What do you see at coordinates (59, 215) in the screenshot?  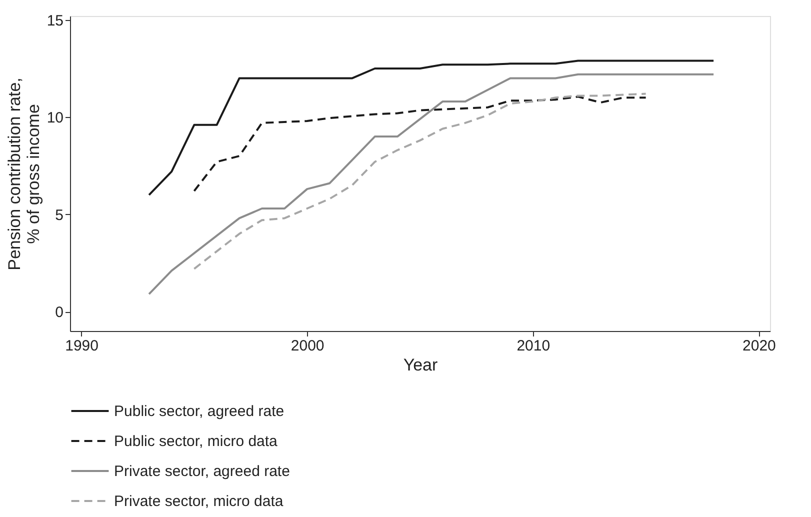 I see `y-tick-label: 5` at bounding box center [59, 215].